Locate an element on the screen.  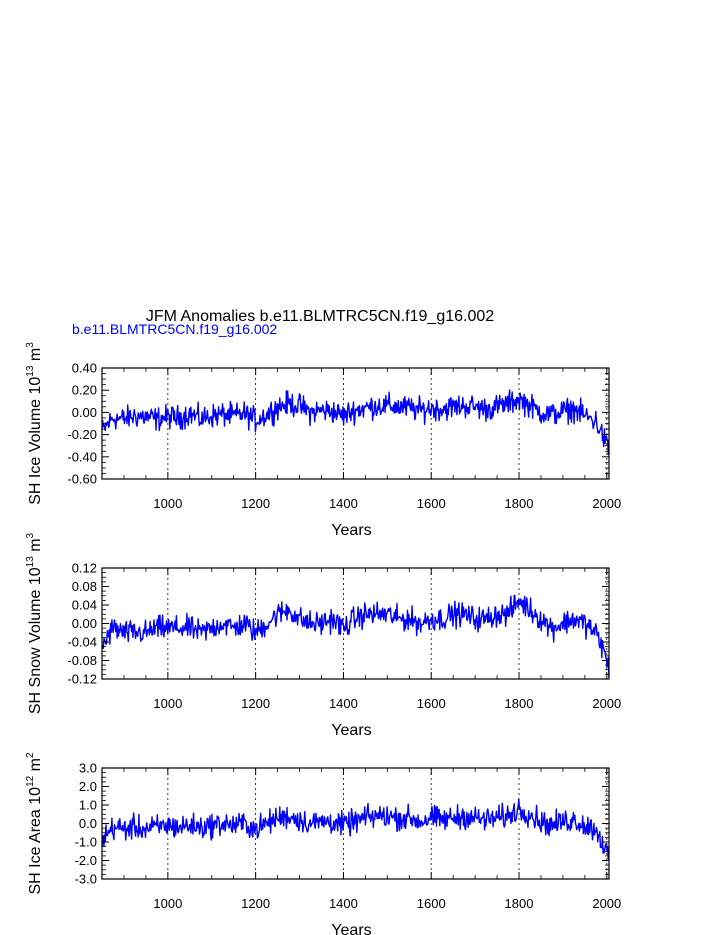
y-tick-label: 0.08 is located at coordinates (84, 586).